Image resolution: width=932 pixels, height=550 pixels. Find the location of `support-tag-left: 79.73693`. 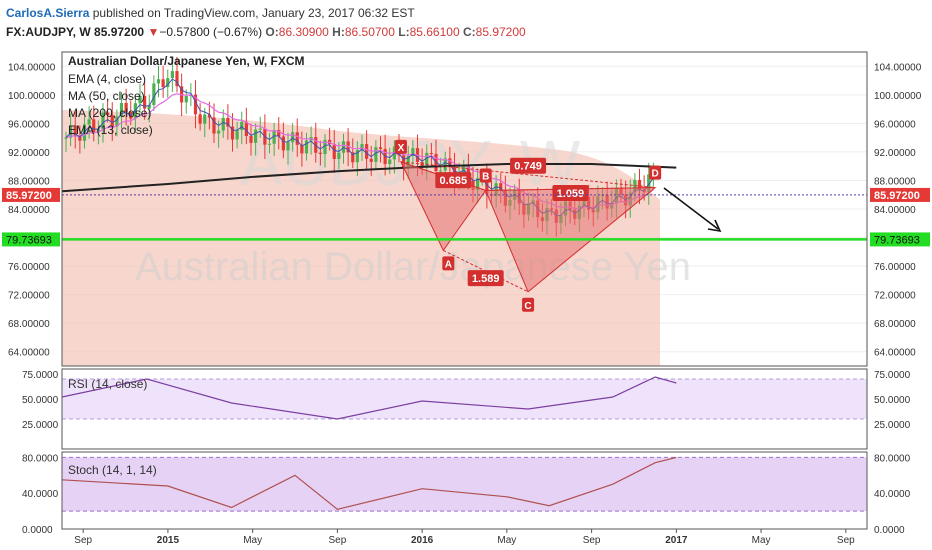

support-tag-left: 79.73693 is located at coordinates (31, 239).